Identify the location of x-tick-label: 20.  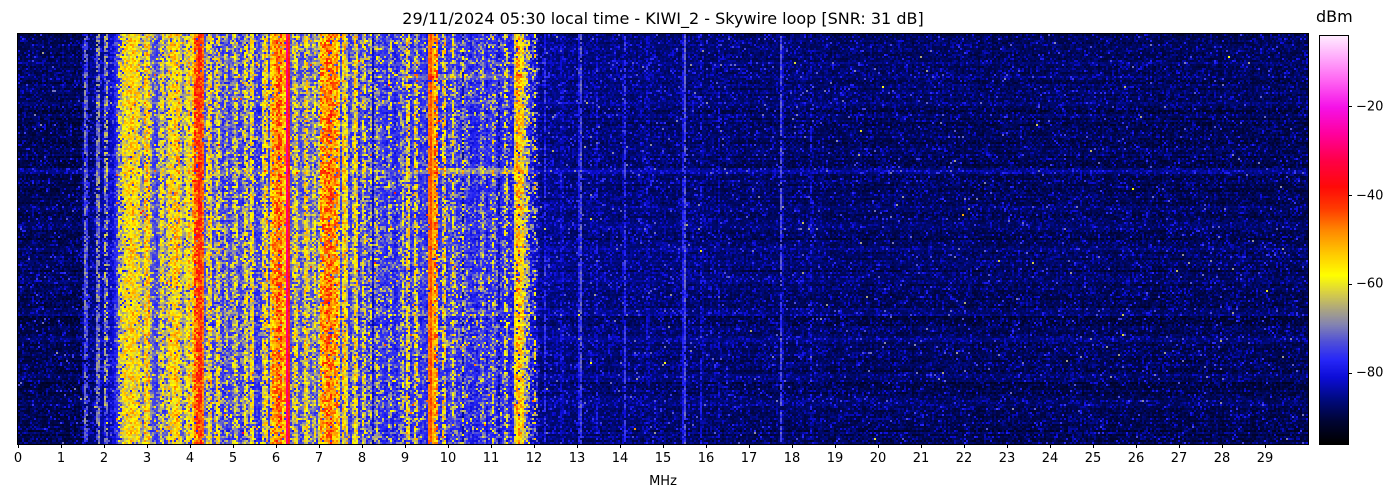
(878, 458).